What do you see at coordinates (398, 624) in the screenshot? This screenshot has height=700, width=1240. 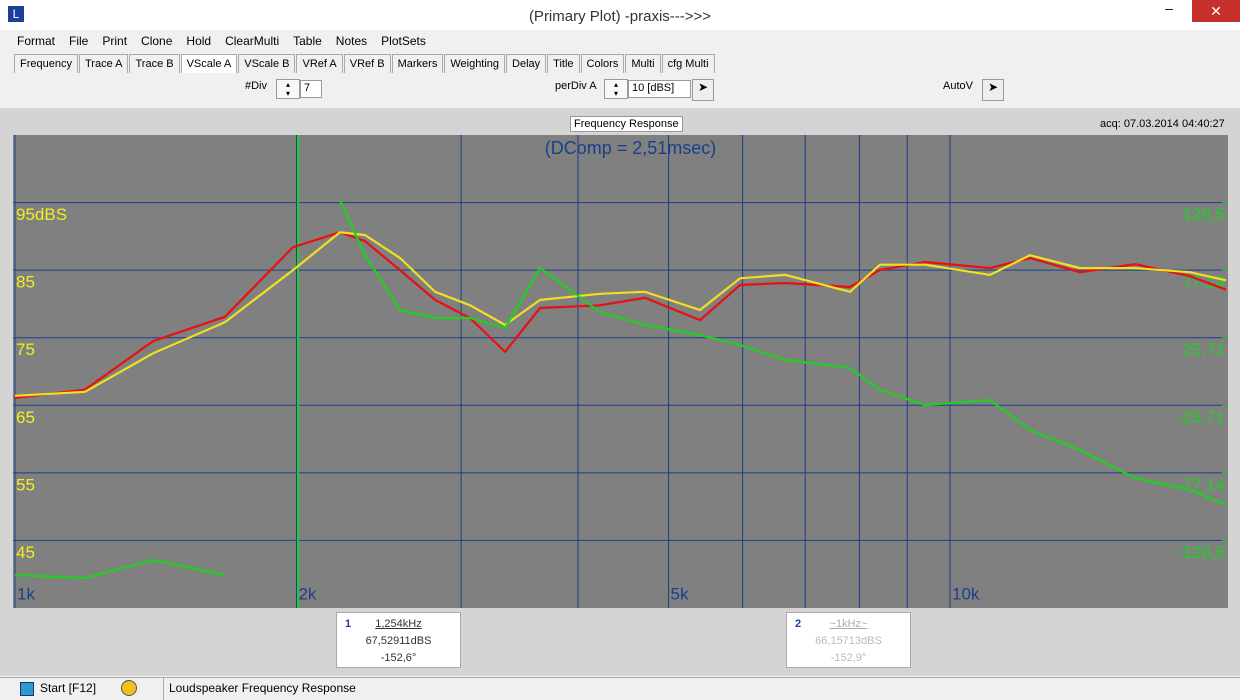 I see `marker-freq: 1,254kHz` at bounding box center [398, 624].